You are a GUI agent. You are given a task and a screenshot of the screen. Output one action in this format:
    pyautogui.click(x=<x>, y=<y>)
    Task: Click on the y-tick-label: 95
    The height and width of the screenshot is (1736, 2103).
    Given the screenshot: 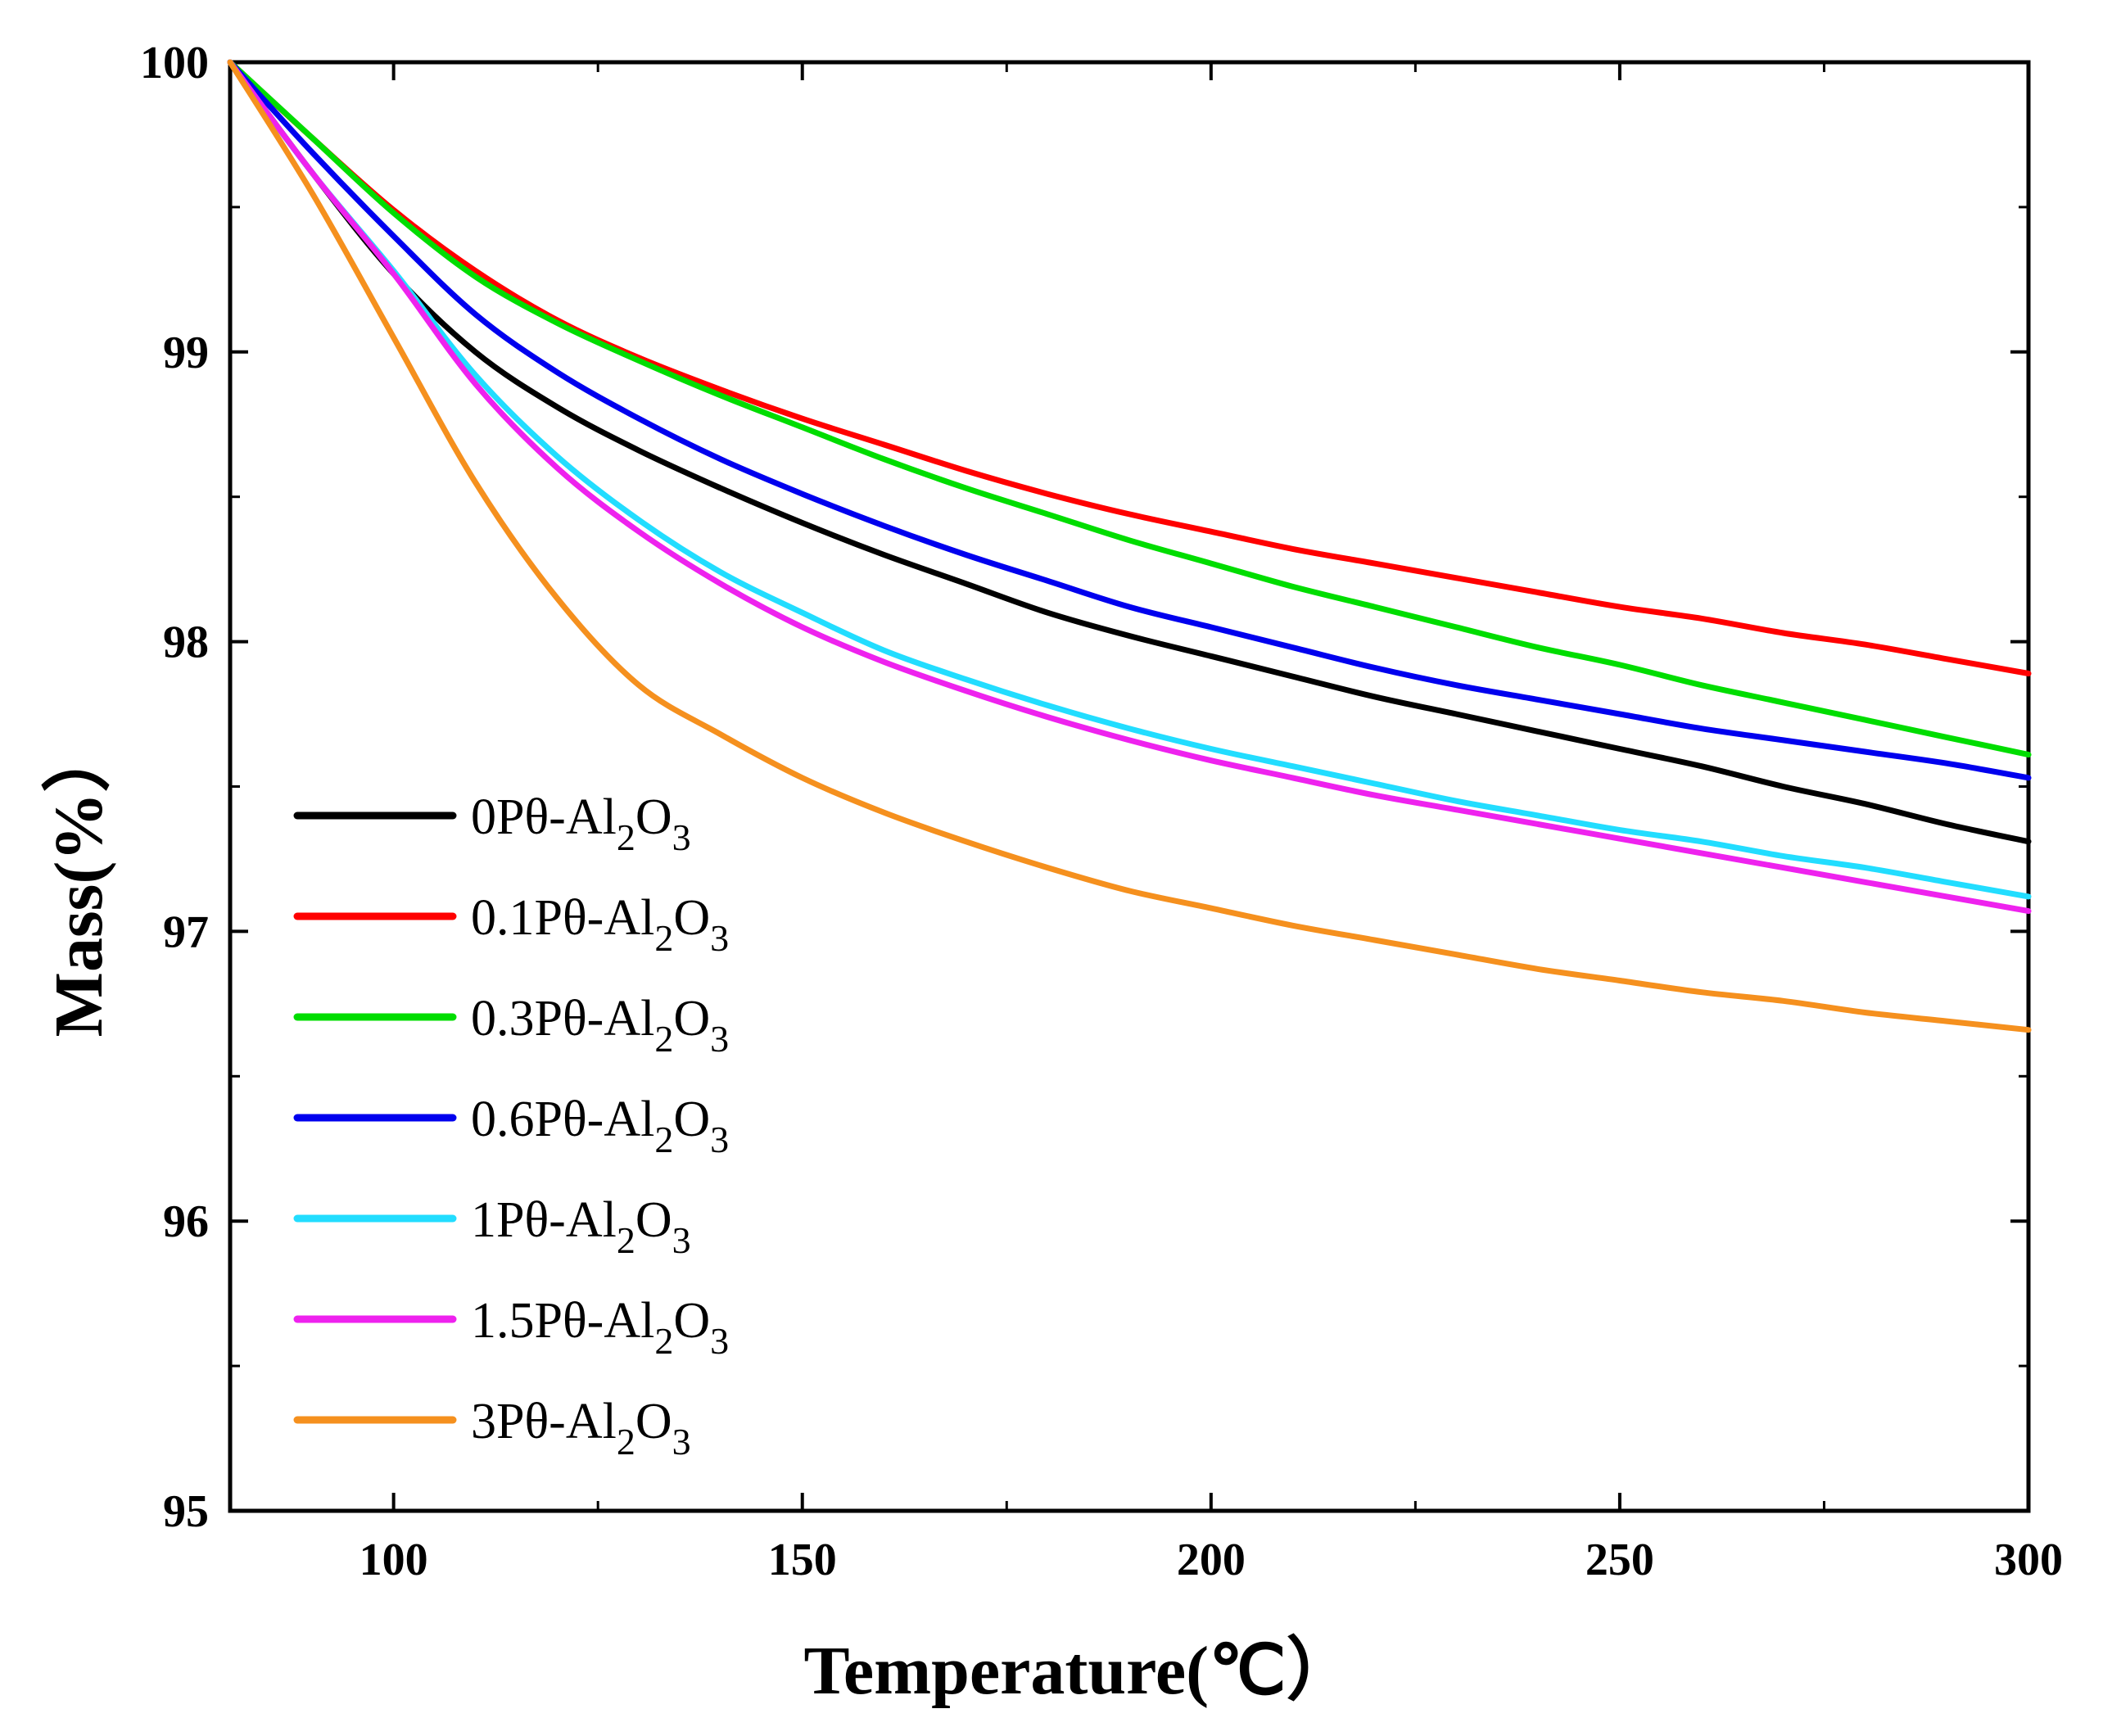 What is the action you would take?
    pyautogui.click(x=186, y=1511)
    